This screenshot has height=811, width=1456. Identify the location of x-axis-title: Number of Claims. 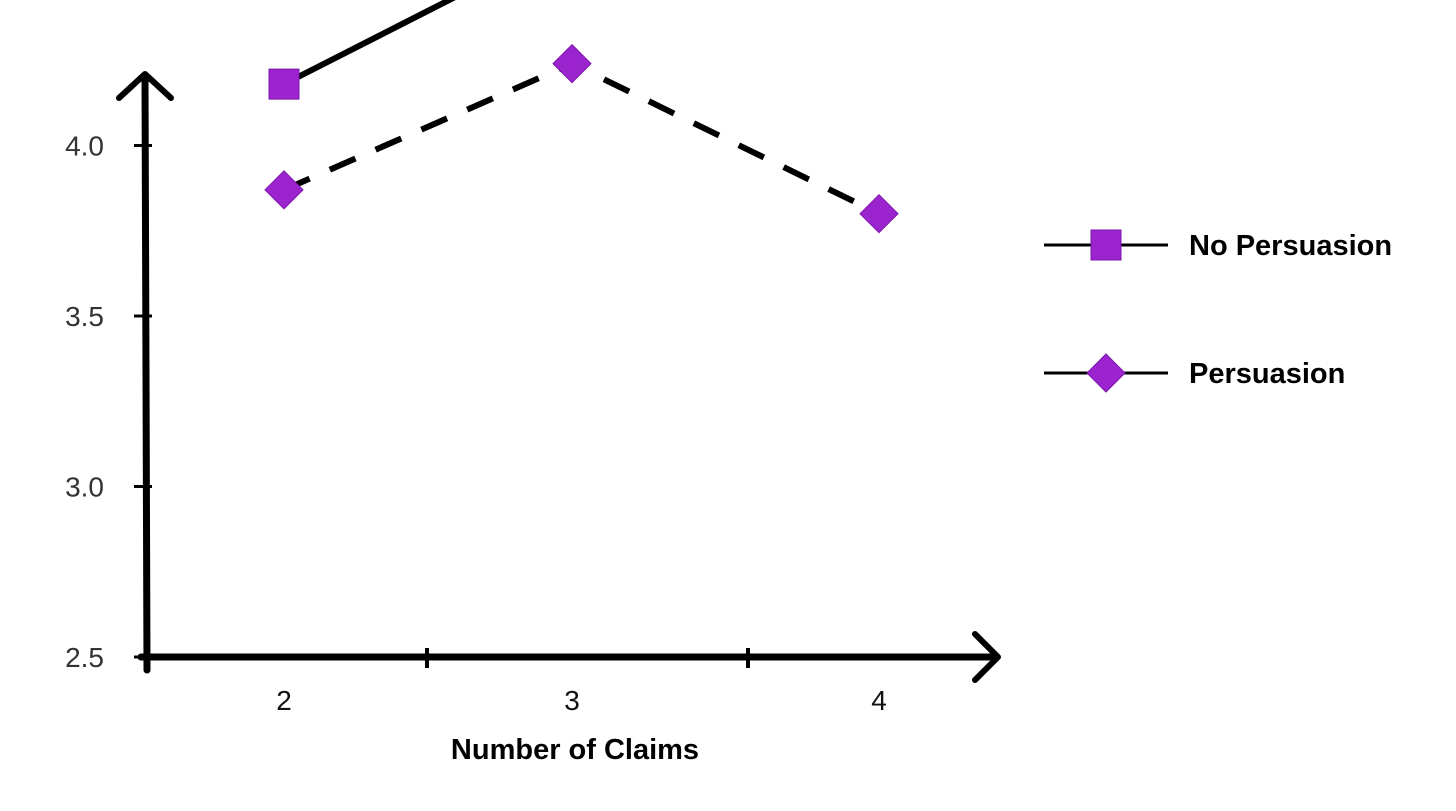
(575, 750).